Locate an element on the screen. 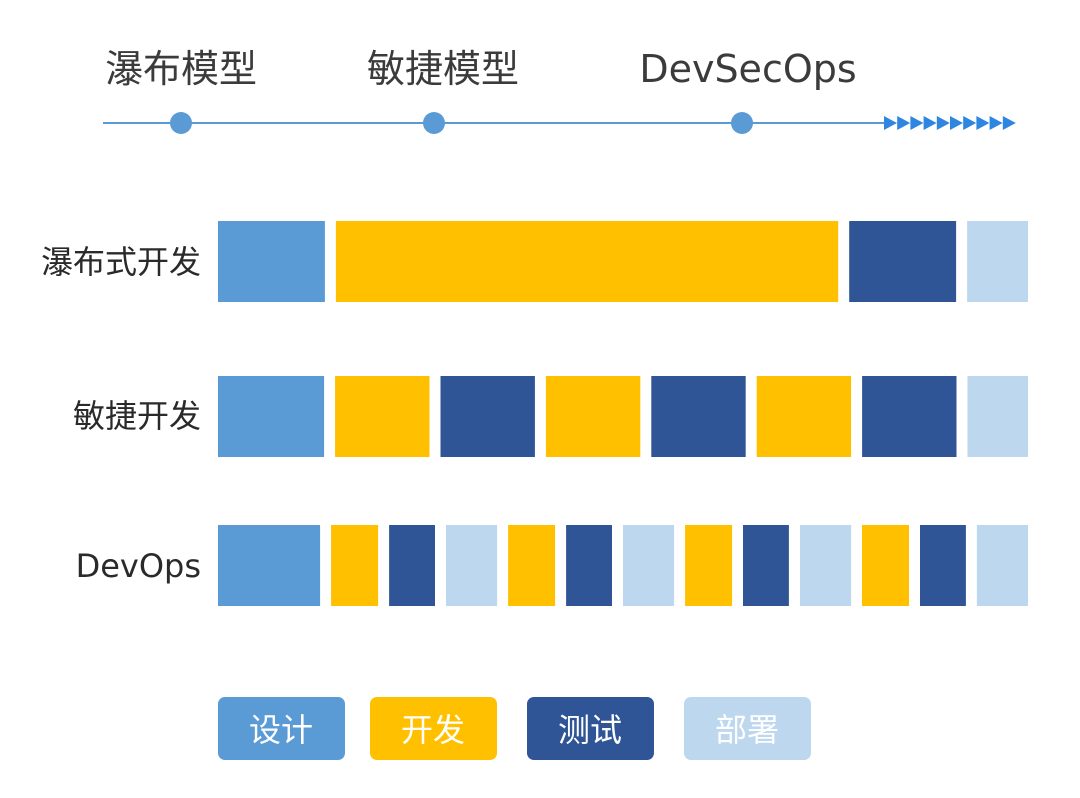  legend-label-deploy: 部署 is located at coordinates (747, 730).